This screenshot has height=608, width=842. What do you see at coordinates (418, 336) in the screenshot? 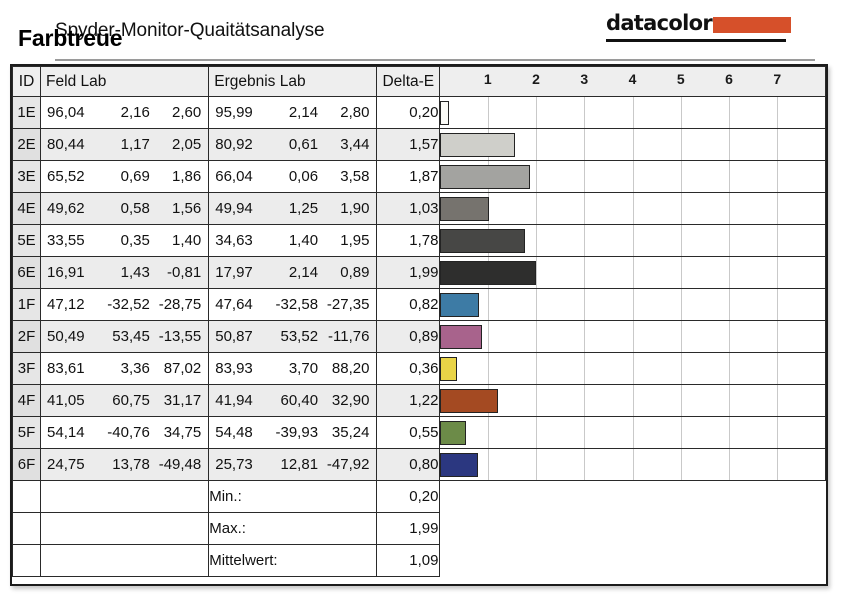
I see `table-row: 2F 50,49 53,45 -13,55 50,87 53,52 -11,76 0,89` at bounding box center [418, 336].